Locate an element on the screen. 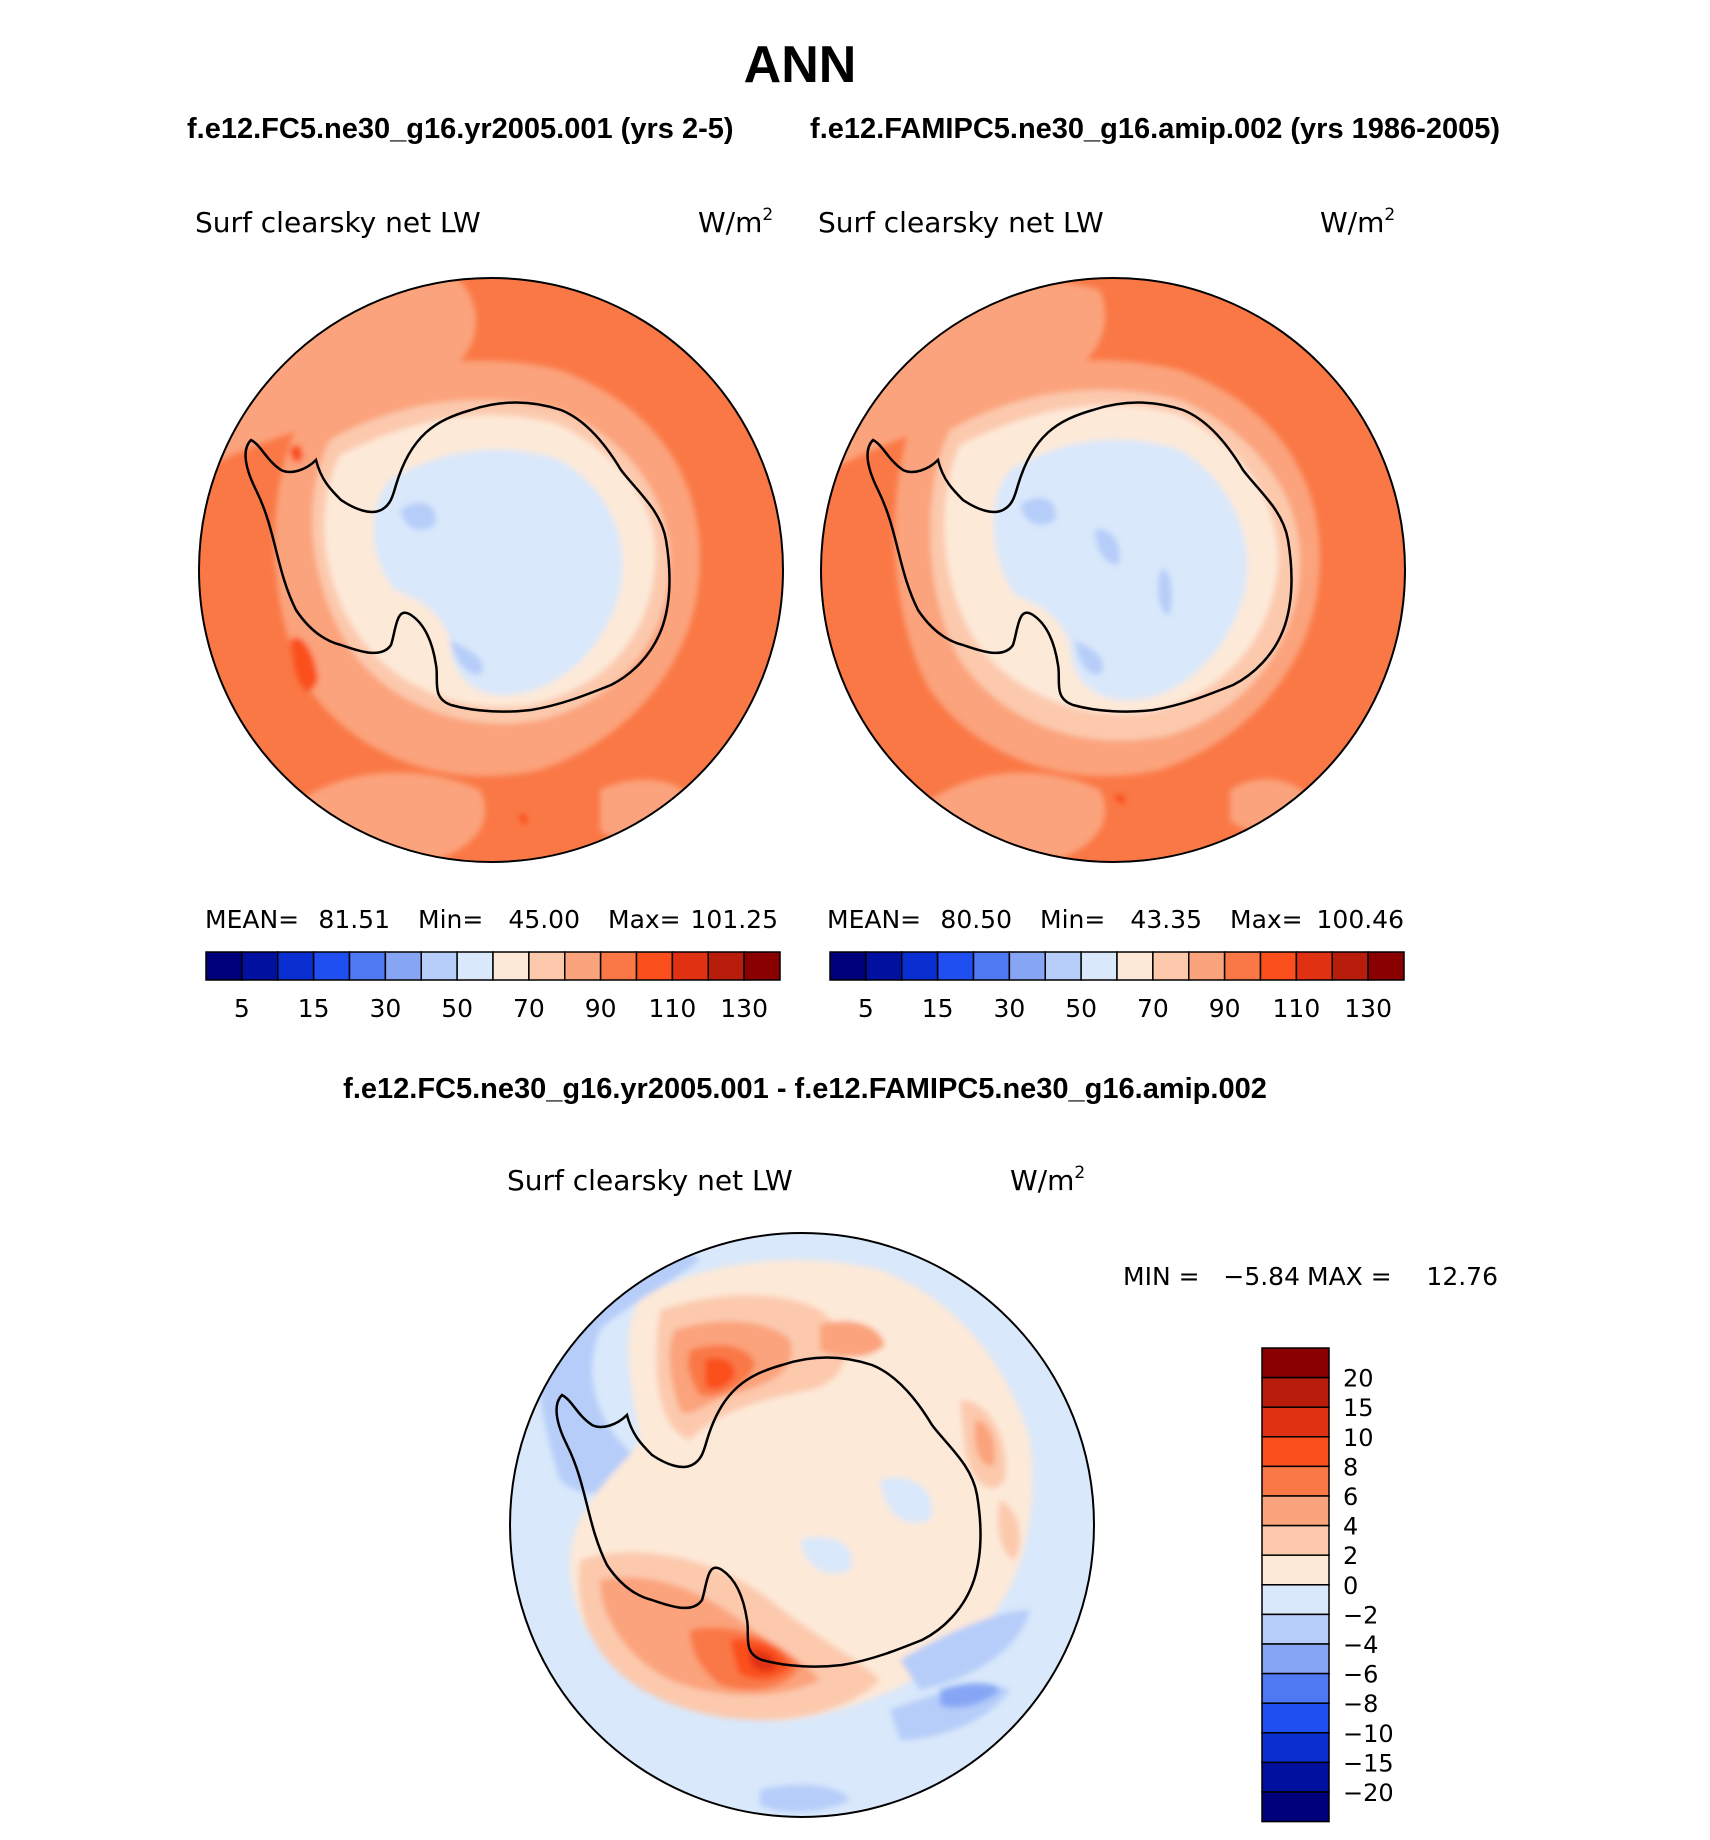 Image resolution: width=1710 pixels, height=1840 pixels. diff-colorbar-tick-label: −10 is located at coordinates (1368, 1734).